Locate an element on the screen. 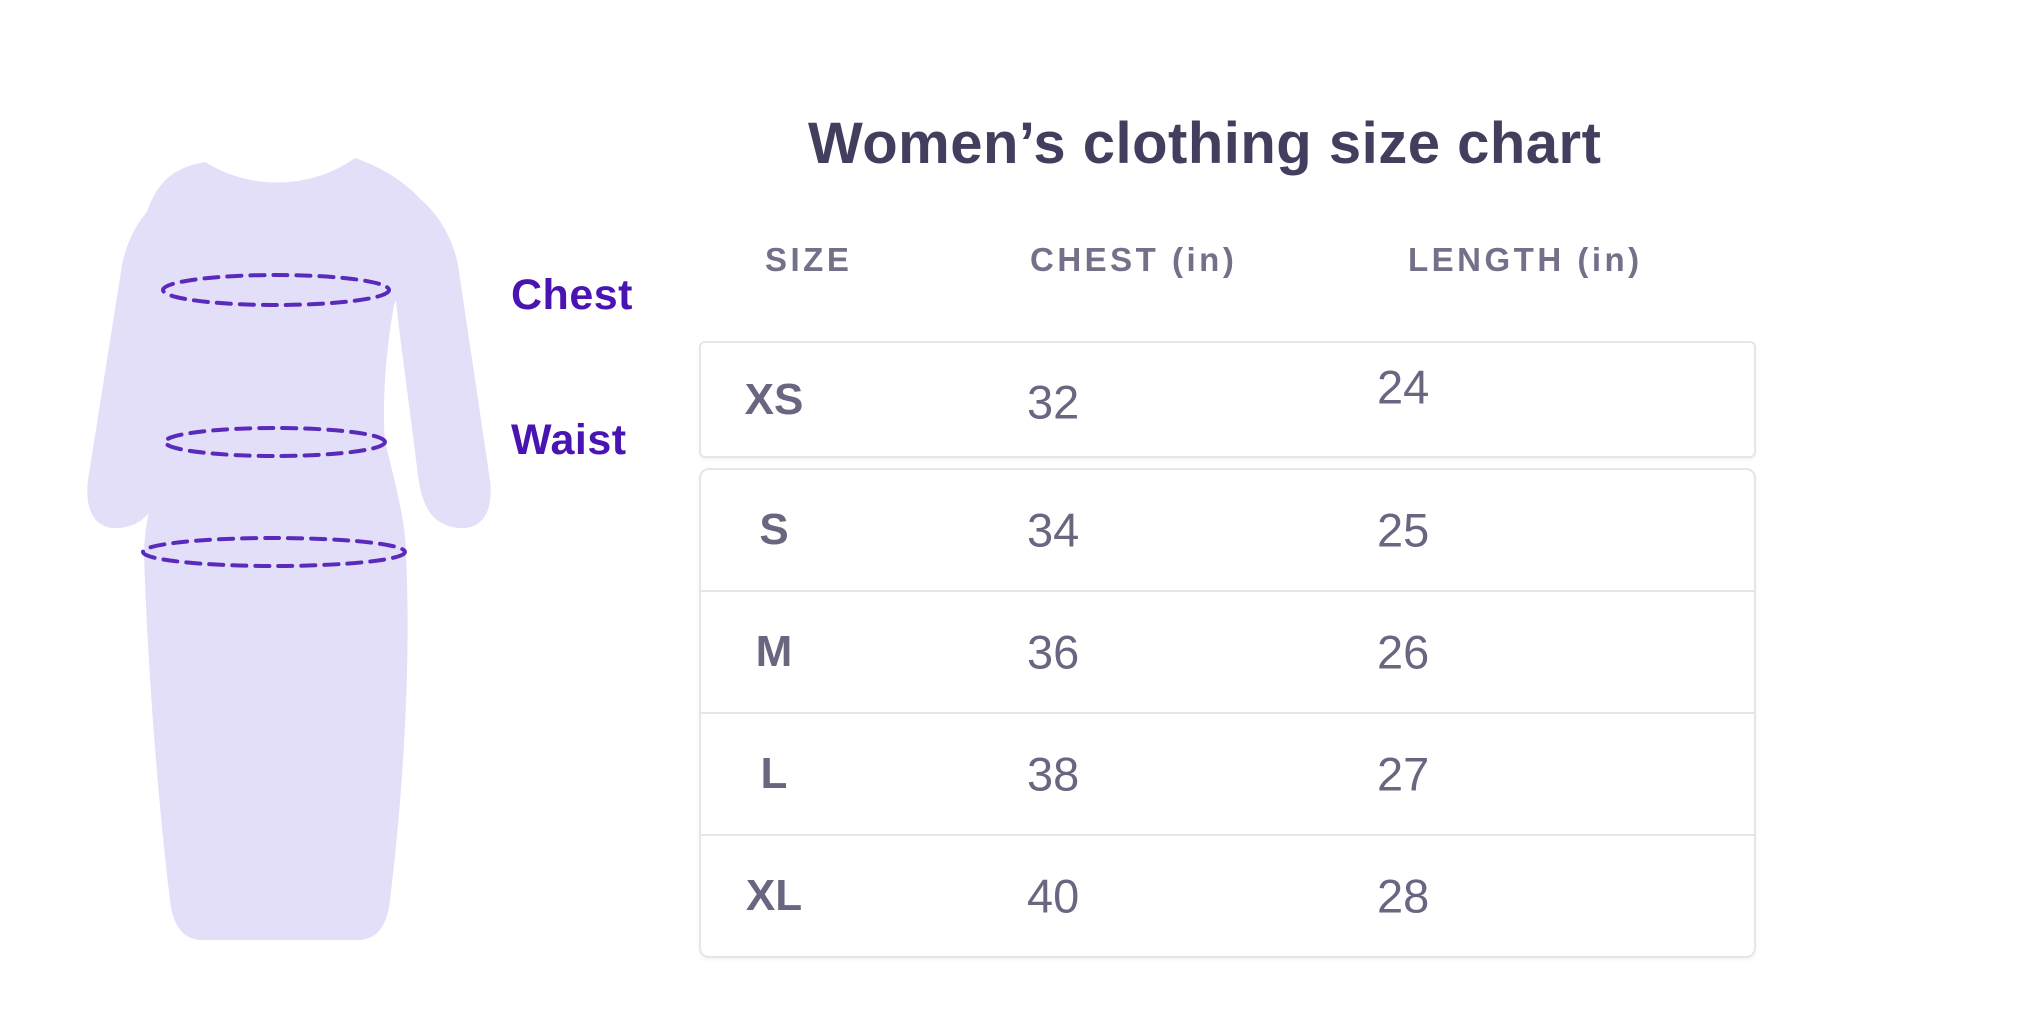 The width and height of the screenshot is (2032, 1028). table-box-xs: XS 32 24 is located at coordinates (1227, 399).